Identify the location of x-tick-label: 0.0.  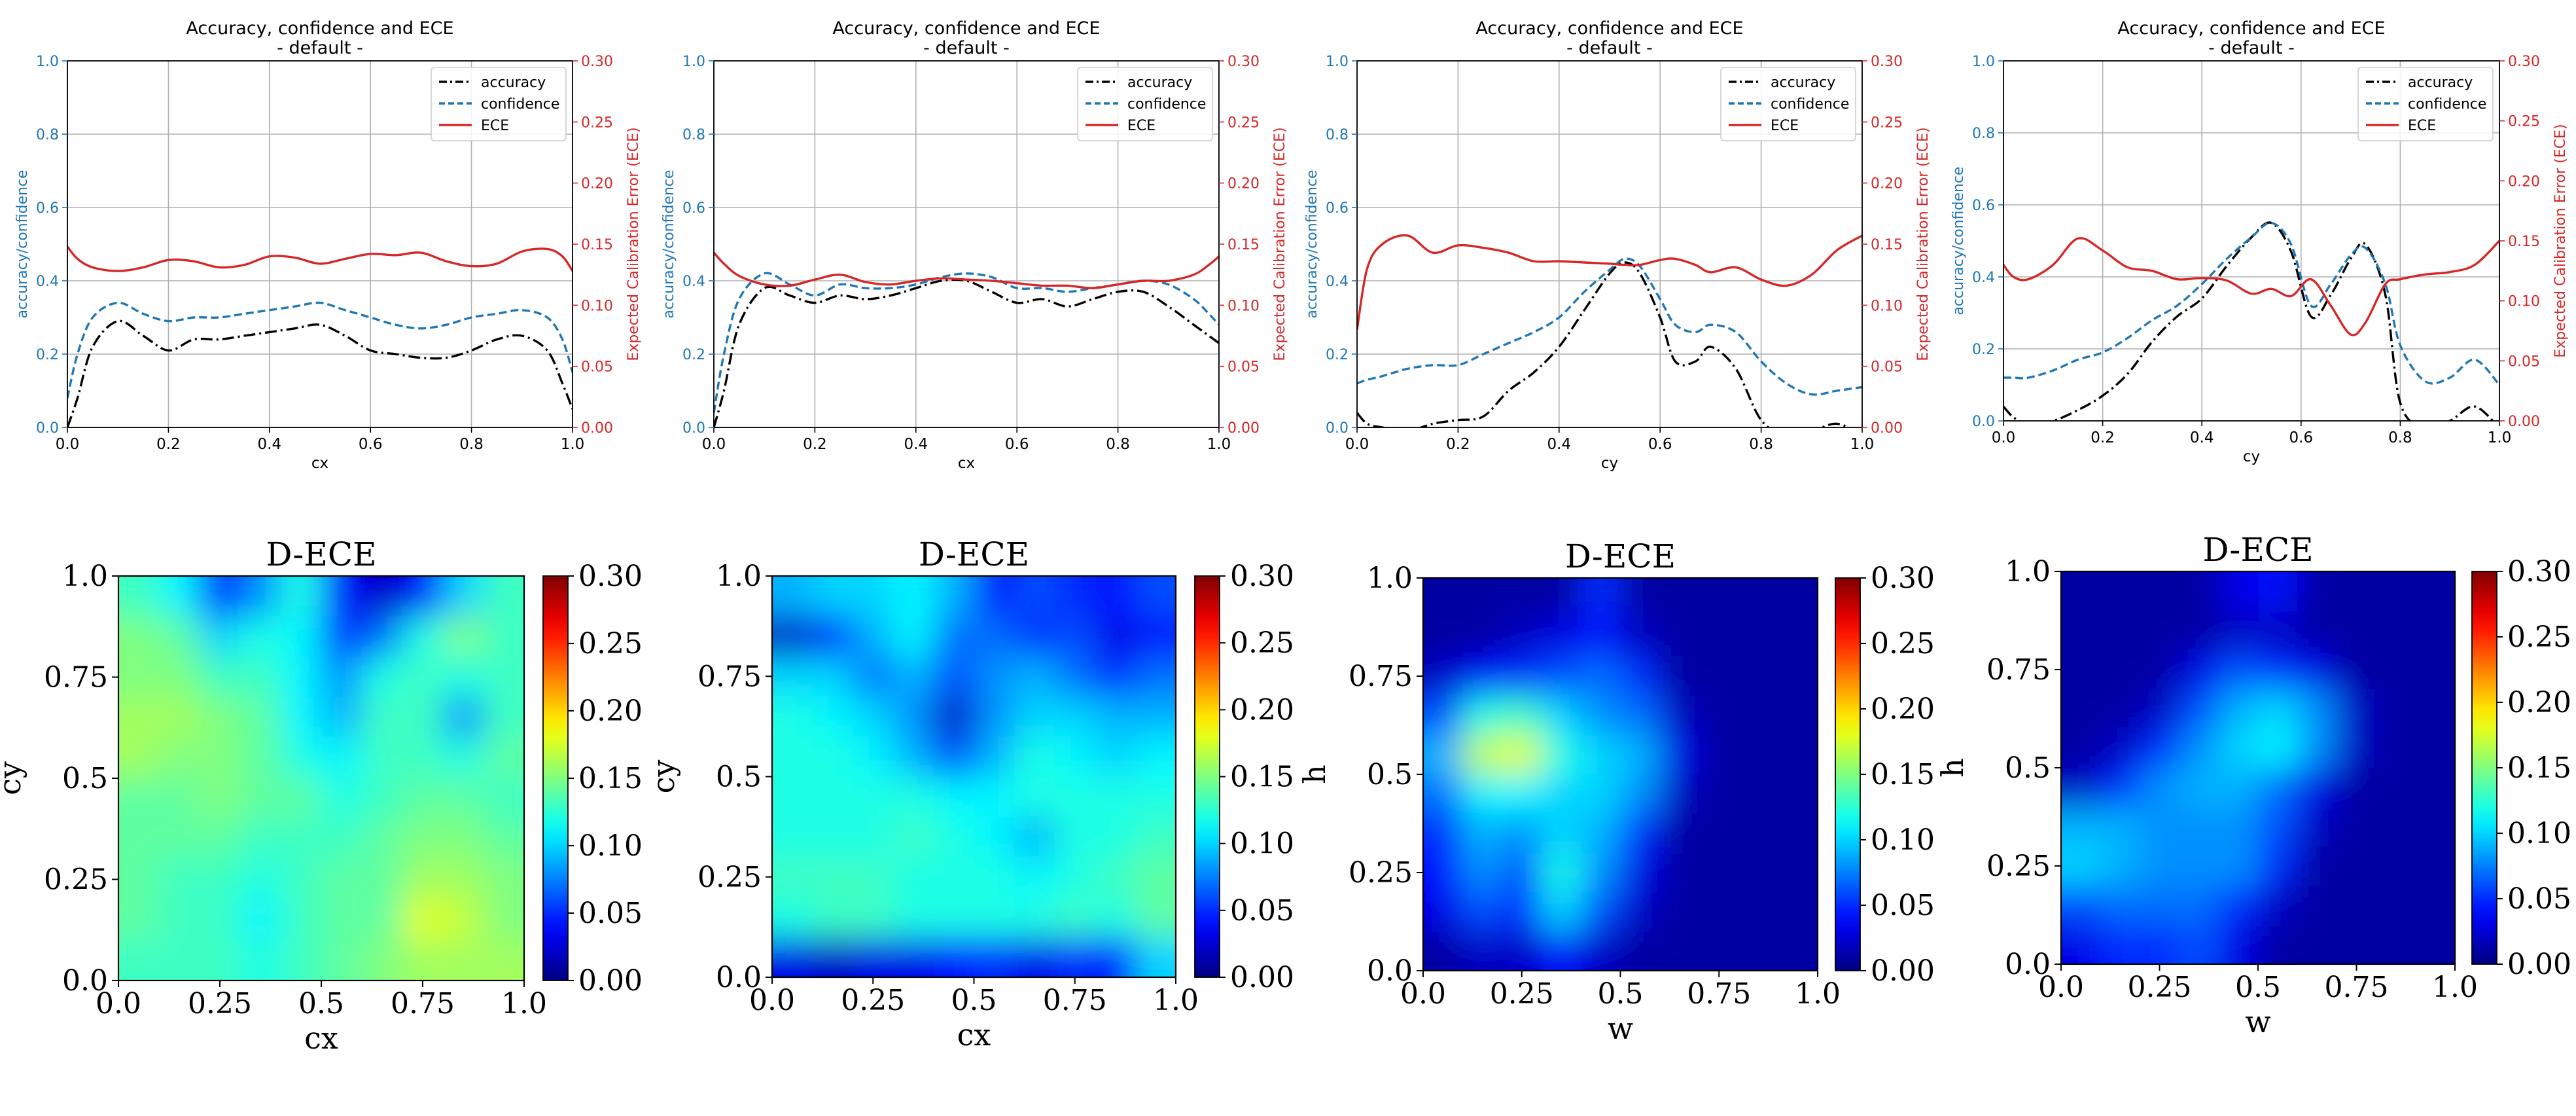
(1357, 444).